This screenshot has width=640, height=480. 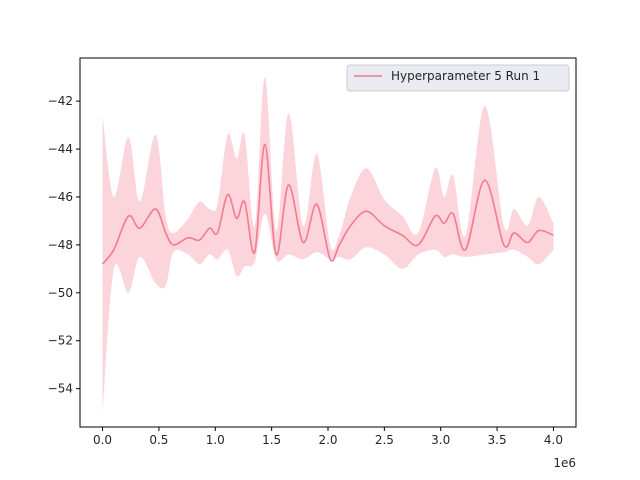 I want to click on x-axis: 0.0 0.5 1.0 1.5 2.0 2.5 3.0 3.5 4.0, so click(x=328, y=437).